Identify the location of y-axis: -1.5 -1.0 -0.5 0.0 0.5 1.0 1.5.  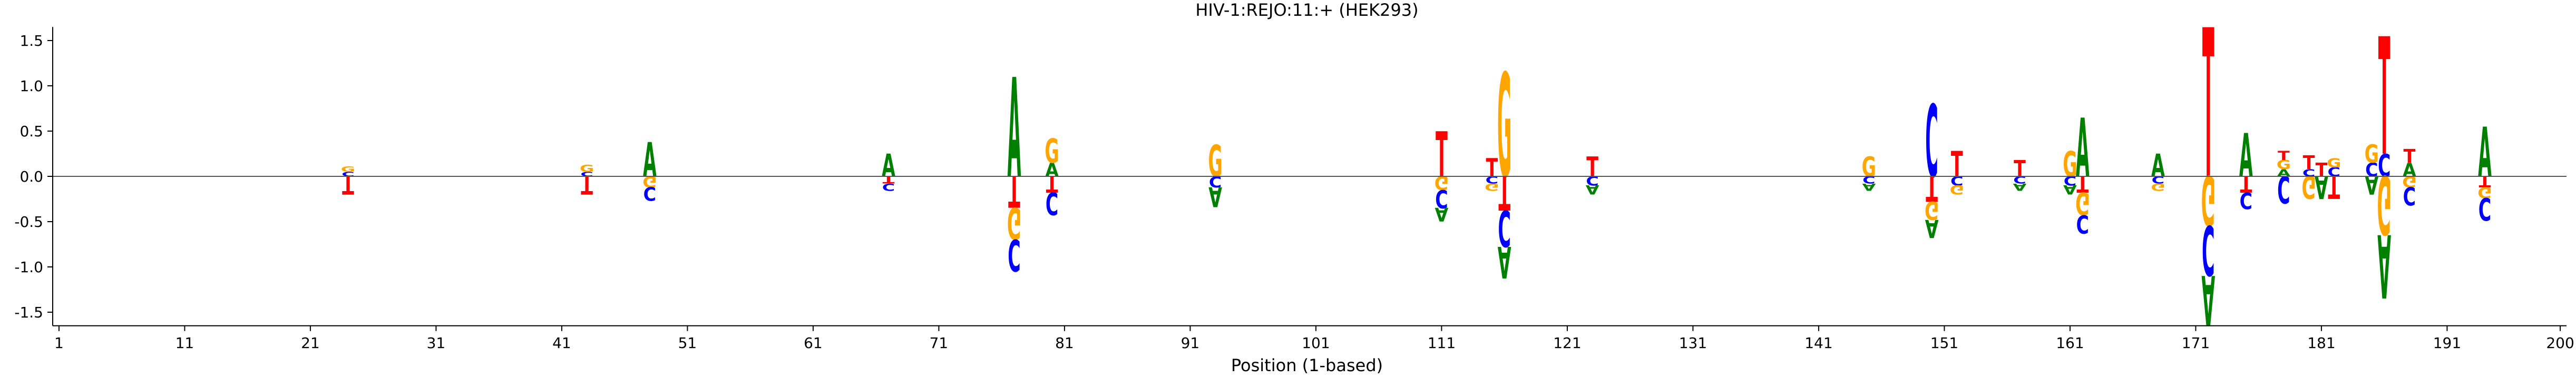
(33, 177).